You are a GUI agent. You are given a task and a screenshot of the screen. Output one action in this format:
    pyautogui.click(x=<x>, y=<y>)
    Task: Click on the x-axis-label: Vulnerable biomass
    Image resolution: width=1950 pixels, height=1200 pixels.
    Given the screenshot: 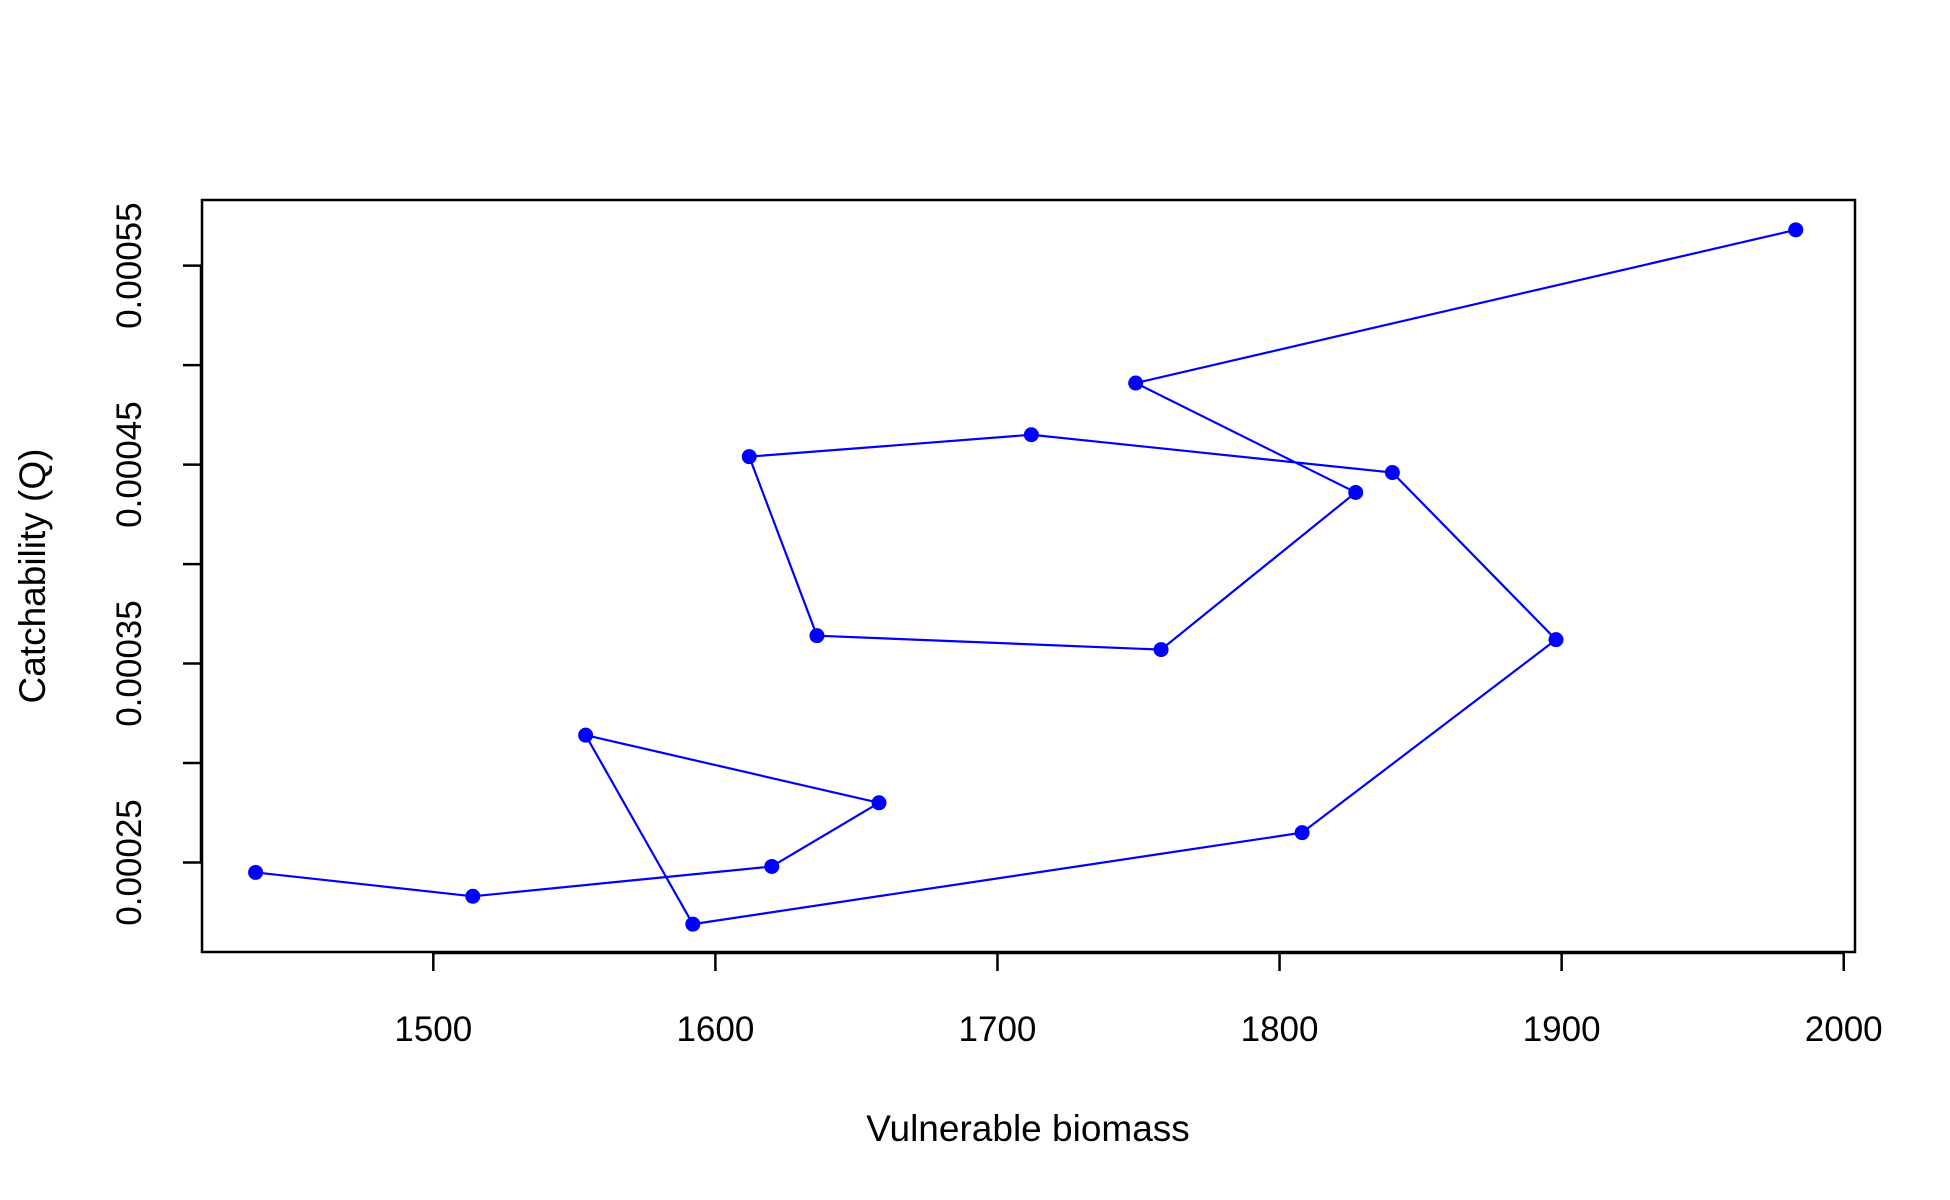 What is the action you would take?
    pyautogui.click(x=1028, y=1128)
    